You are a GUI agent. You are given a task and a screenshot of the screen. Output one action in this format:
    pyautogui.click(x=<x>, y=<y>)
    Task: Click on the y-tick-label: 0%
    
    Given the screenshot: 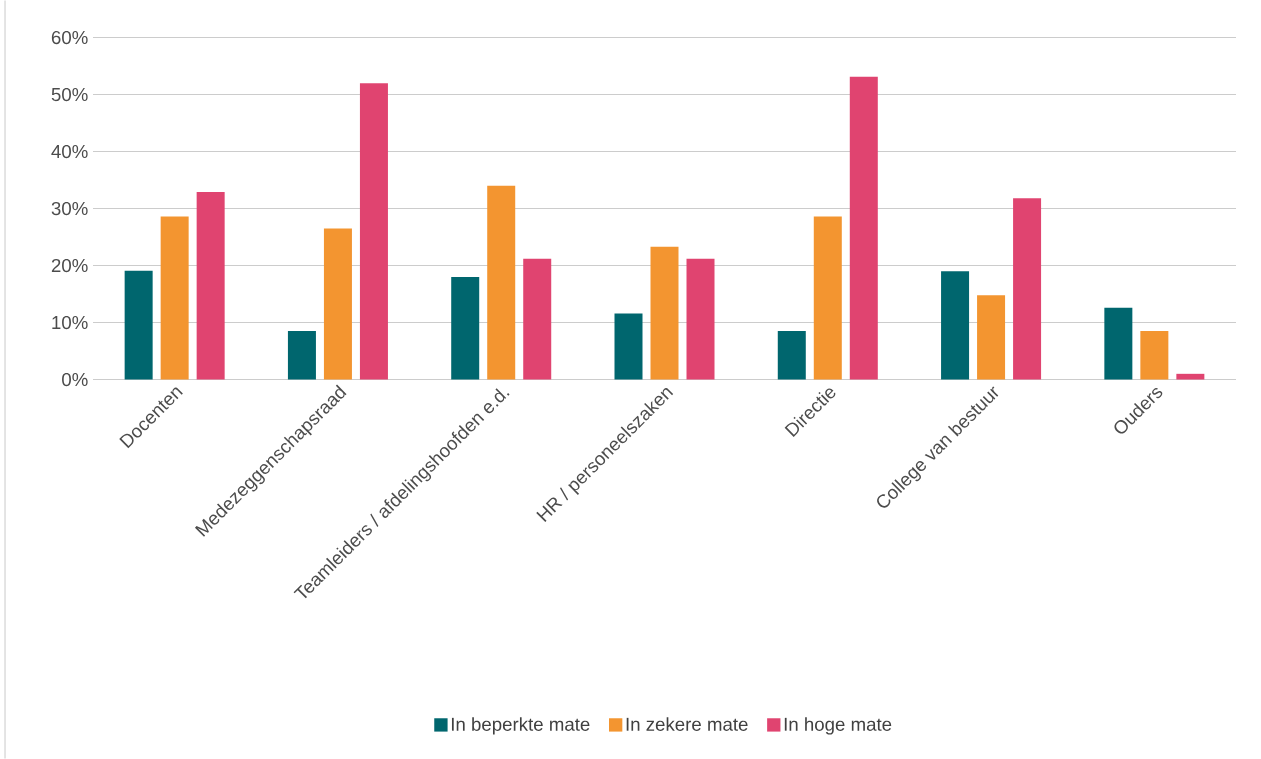 What is the action you would take?
    pyautogui.click(x=75, y=379)
    